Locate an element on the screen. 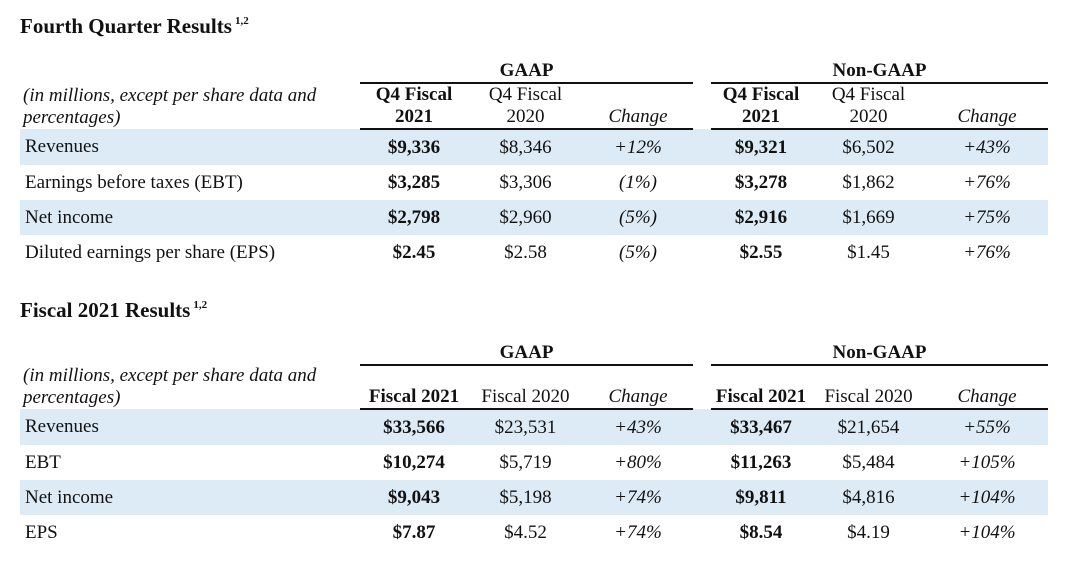 This screenshot has width=1066, height=570. col-gaap-fy21: Q4 Fiscal 2021 is located at coordinates (414, 106).